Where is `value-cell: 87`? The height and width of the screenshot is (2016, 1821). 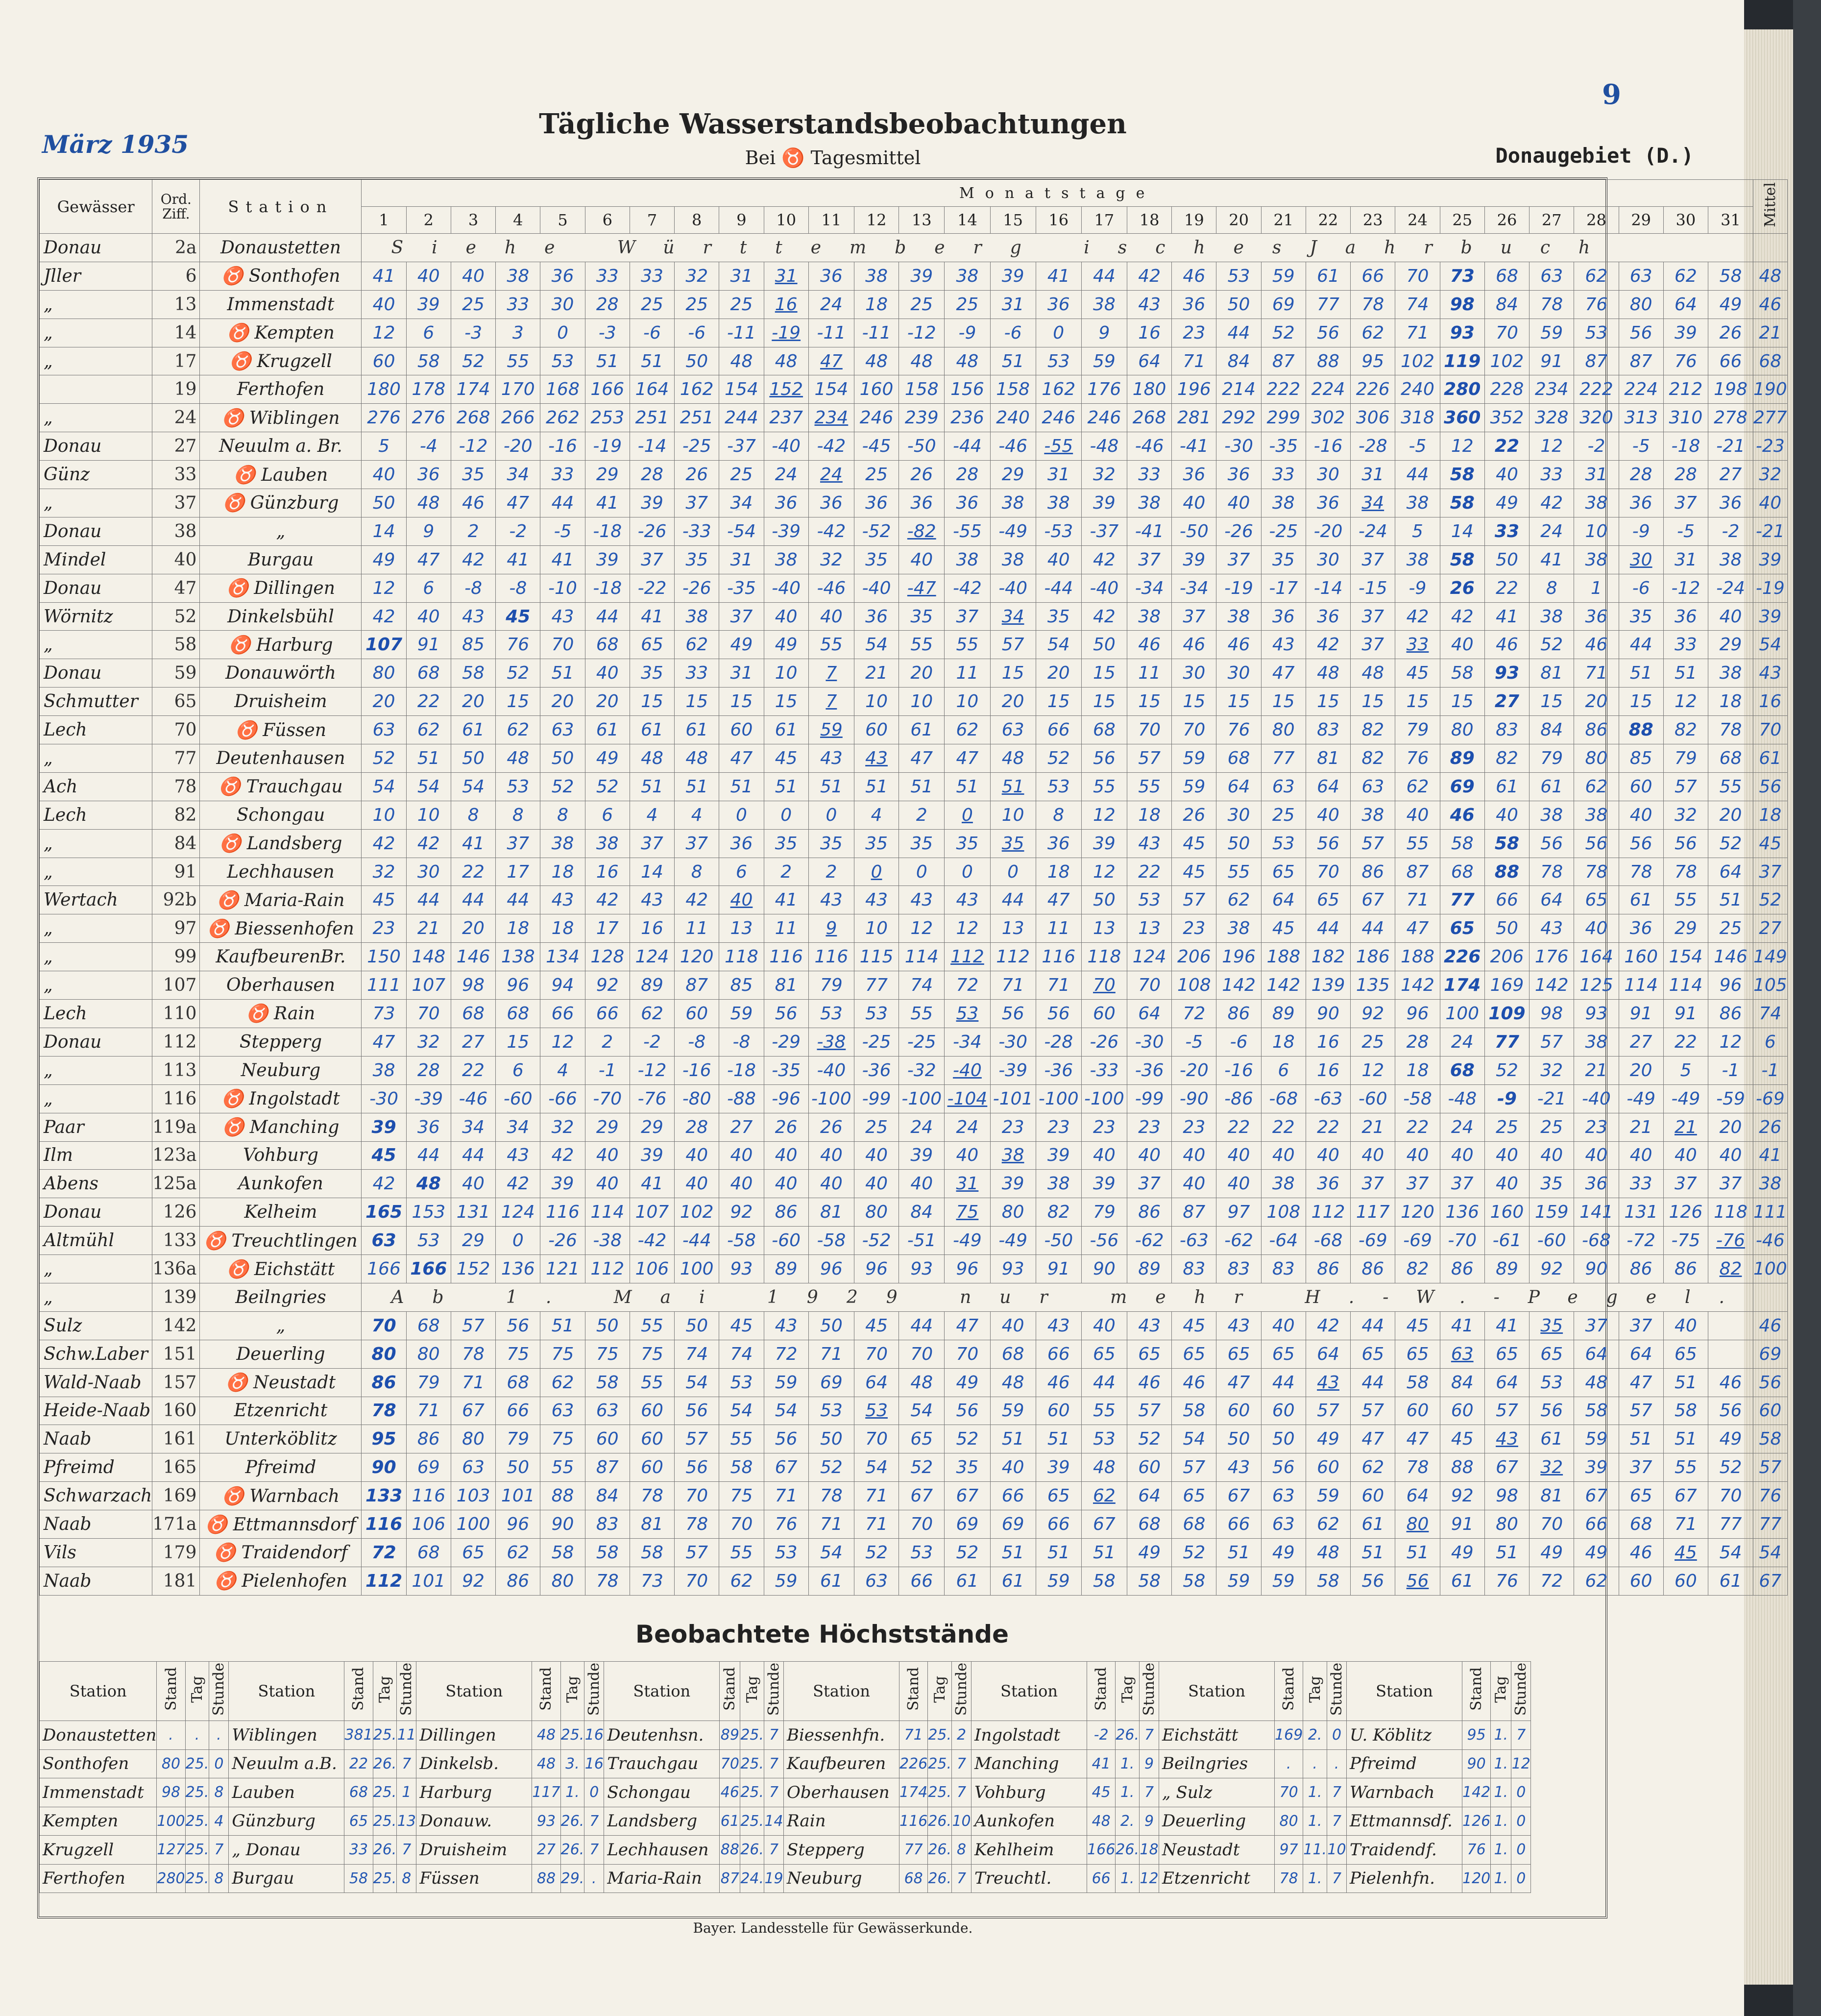
value-cell: 87 is located at coordinates (697, 986).